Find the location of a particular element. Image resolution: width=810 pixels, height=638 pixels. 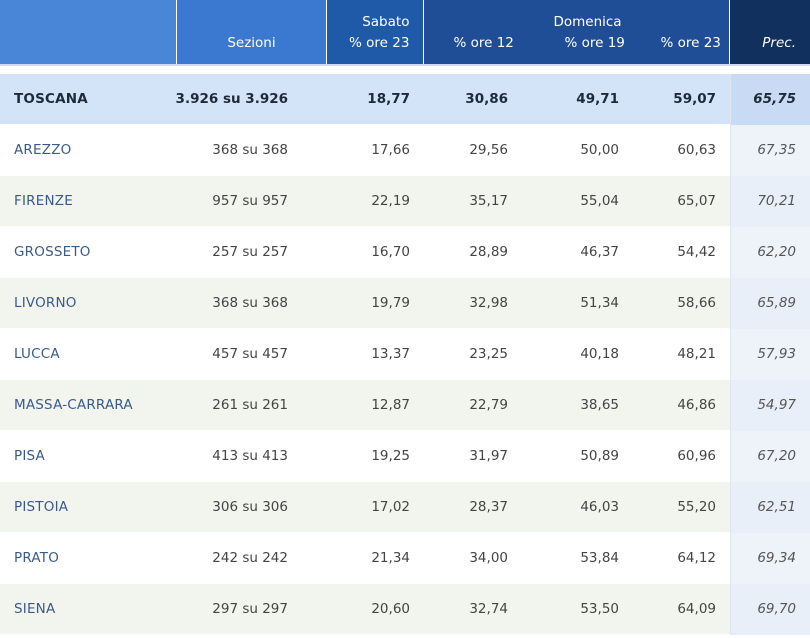

region-name: TOSCANA is located at coordinates (51, 99).